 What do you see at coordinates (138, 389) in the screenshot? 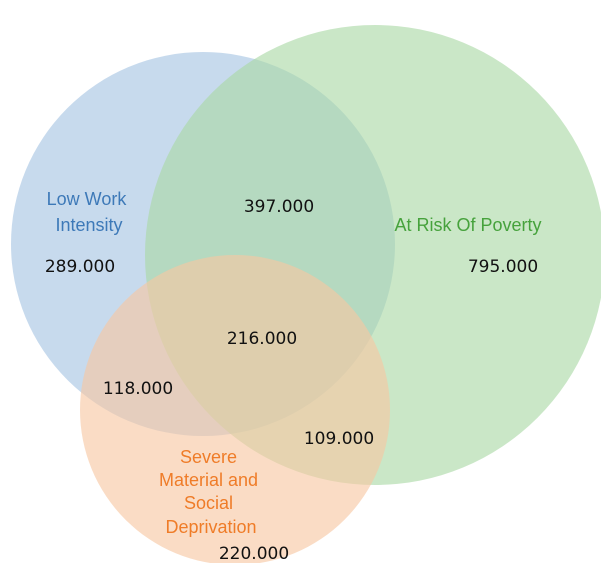
I see `count-low-work-and-deprivation: 118.000` at bounding box center [138, 389].